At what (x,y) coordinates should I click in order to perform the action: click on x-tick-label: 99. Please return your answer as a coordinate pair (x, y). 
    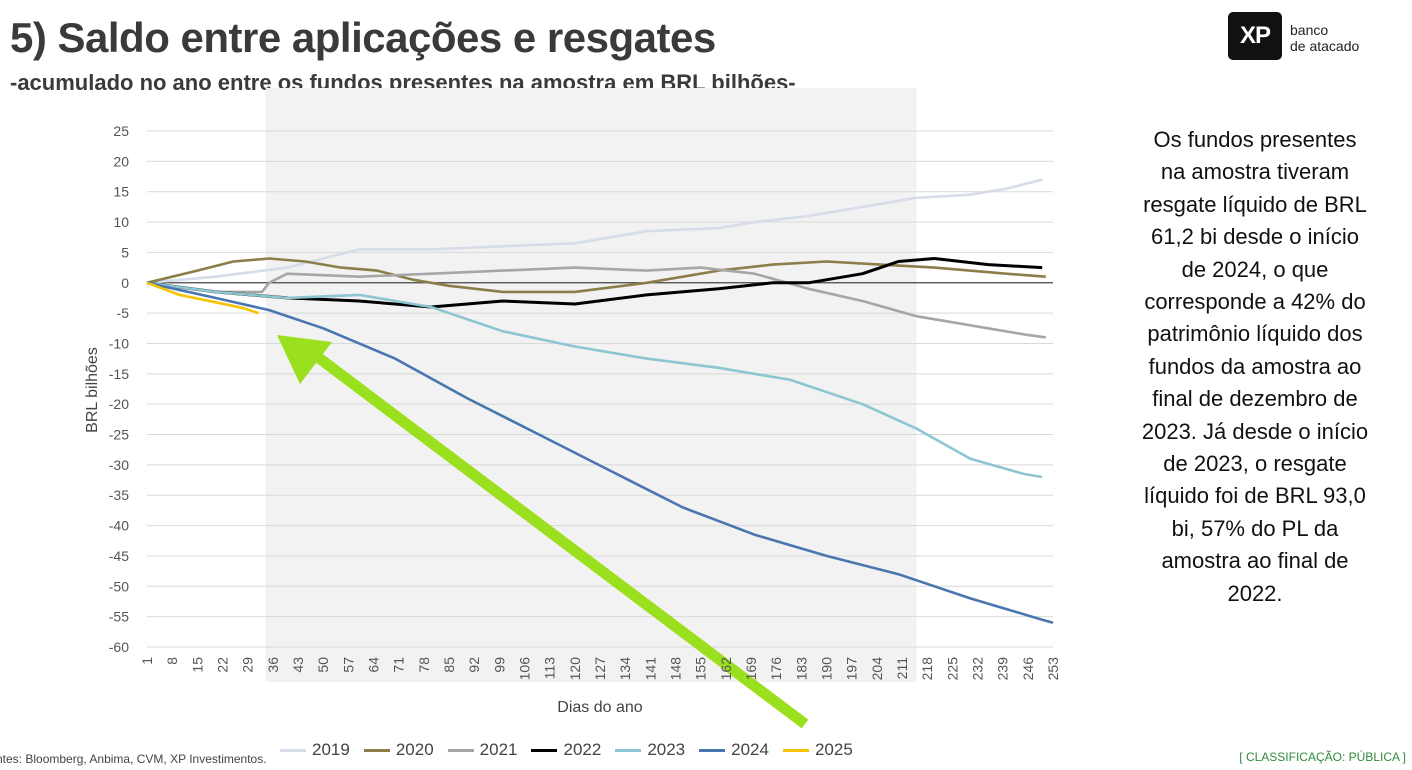
    Looking at the image, I should click on (499, 665).